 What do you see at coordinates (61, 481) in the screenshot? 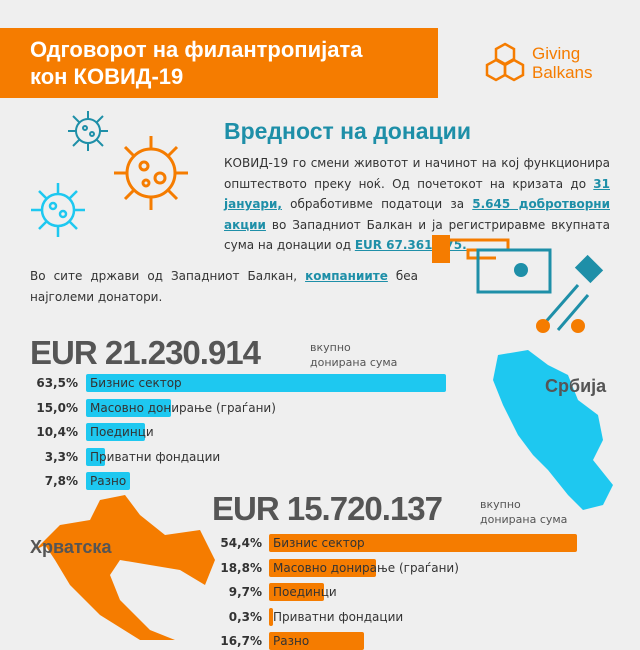
I see `bar-value-label: 7,8%` at bounding box center [61, 481].